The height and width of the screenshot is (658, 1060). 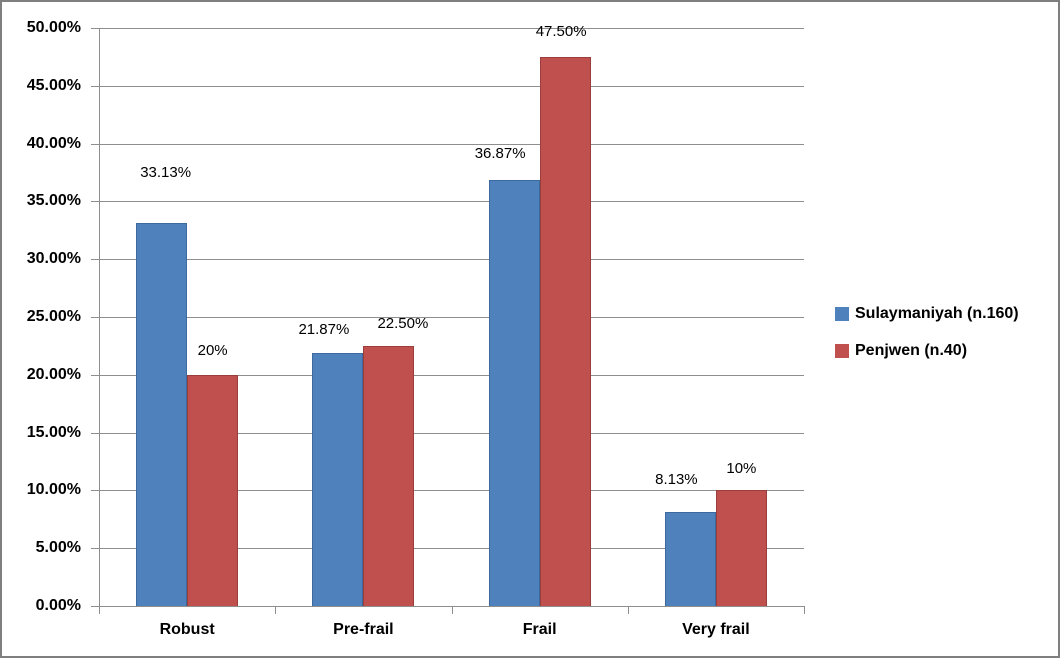 What do you see at coordinates (187, 629) in the screenshot?
I see `x-category-label-robust: Robust` at bounding box center [187, 629].